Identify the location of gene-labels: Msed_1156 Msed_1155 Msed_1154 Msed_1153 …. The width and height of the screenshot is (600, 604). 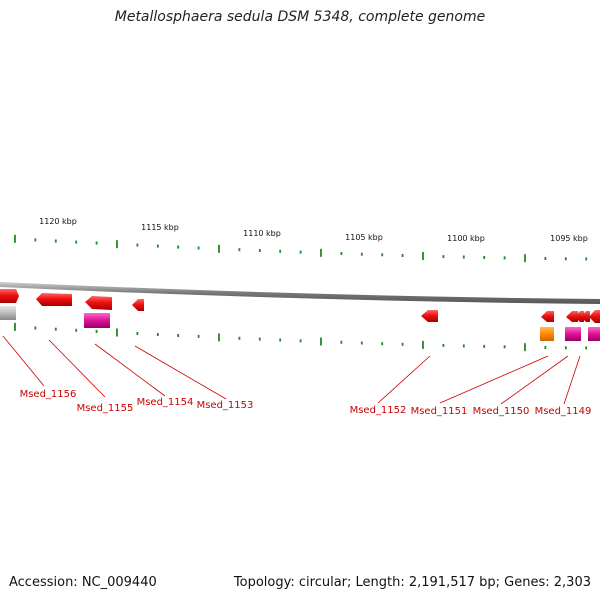
(306, 403).